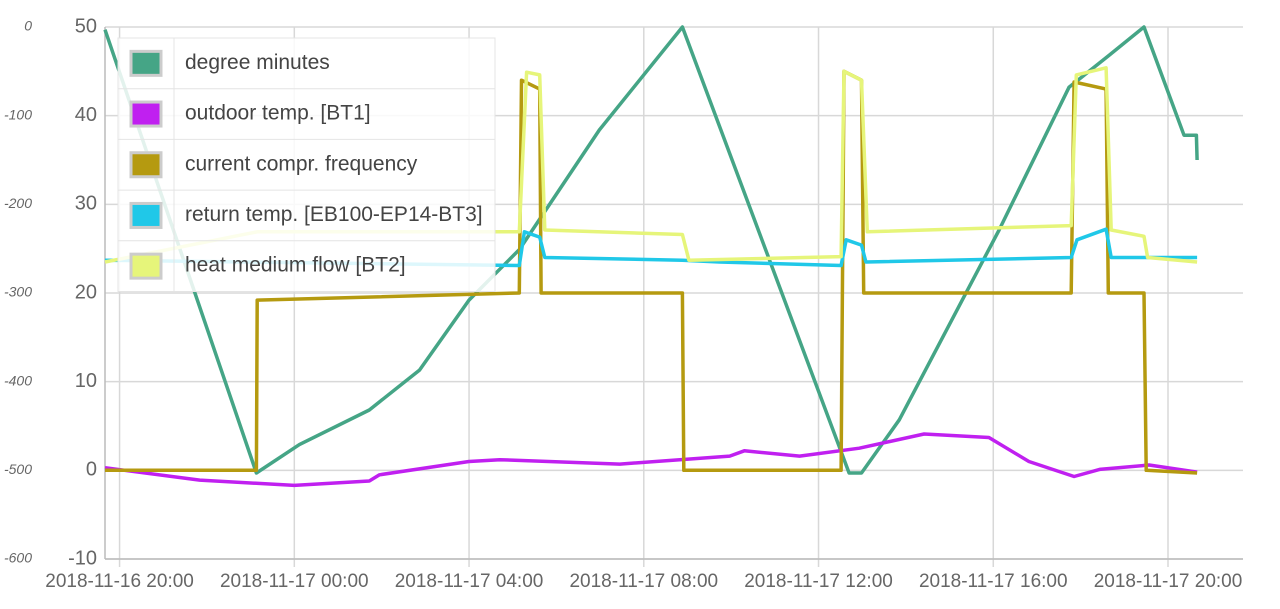 The image size is (1280, 609). I want to click on legend-label: return temp. [EB100-EP14-BT3], so click(334, 214).